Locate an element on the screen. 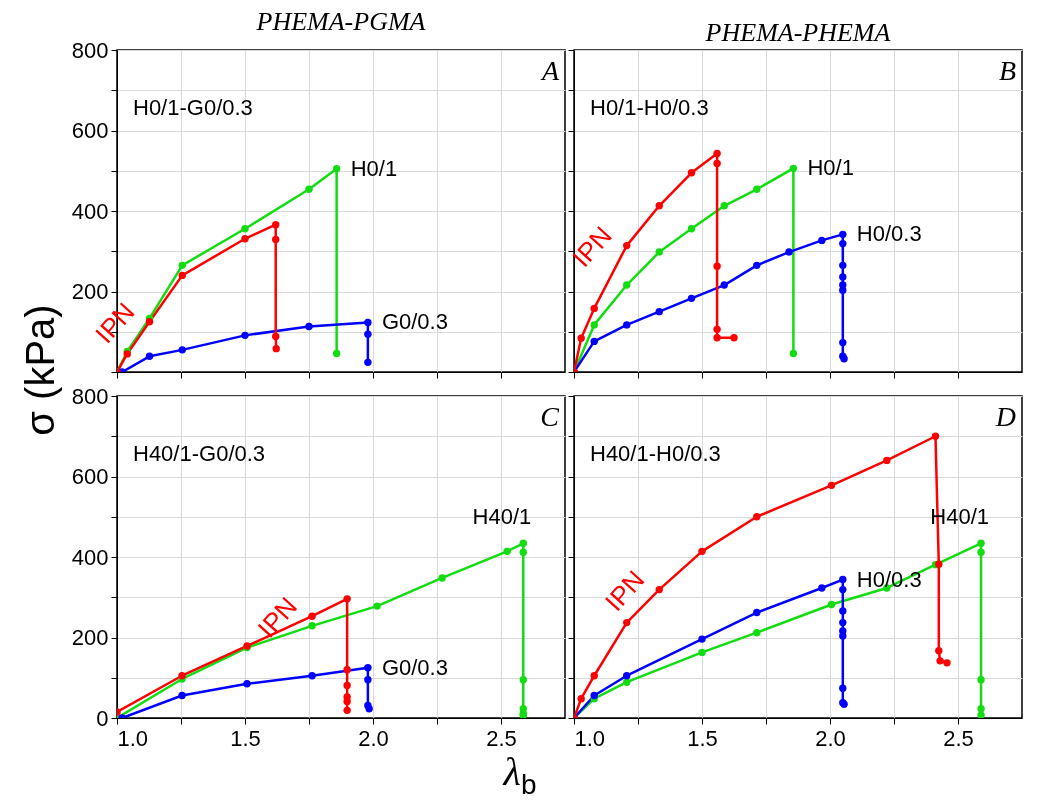 This screenshot has height=809, width=1041. chart-title: PHEMA-PGMA is located at coordinates (340, 21).